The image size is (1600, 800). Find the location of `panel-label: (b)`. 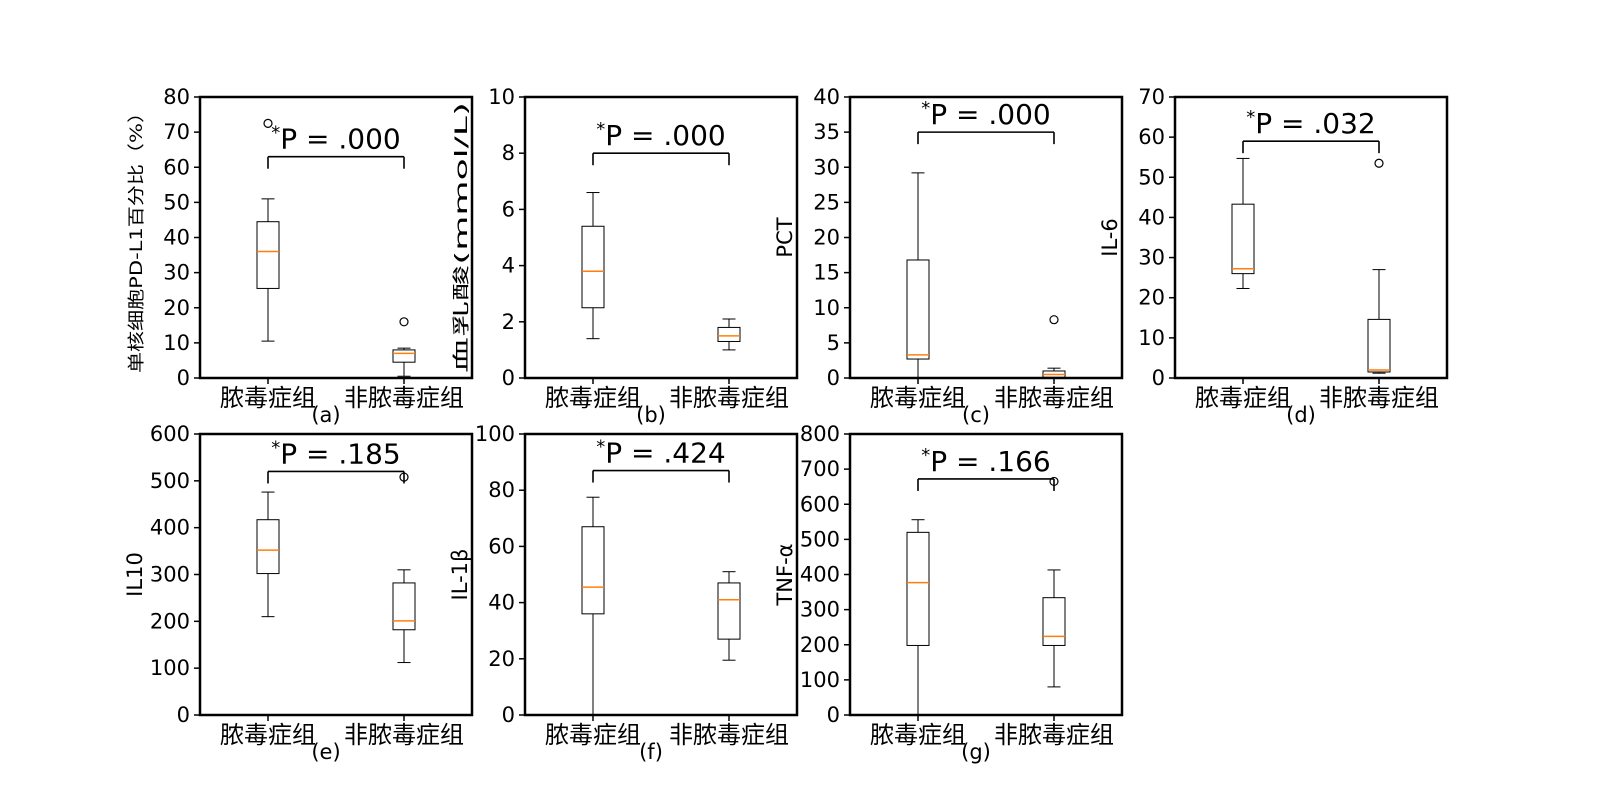

panel-label: (b) is located at coordinates (651, 415).